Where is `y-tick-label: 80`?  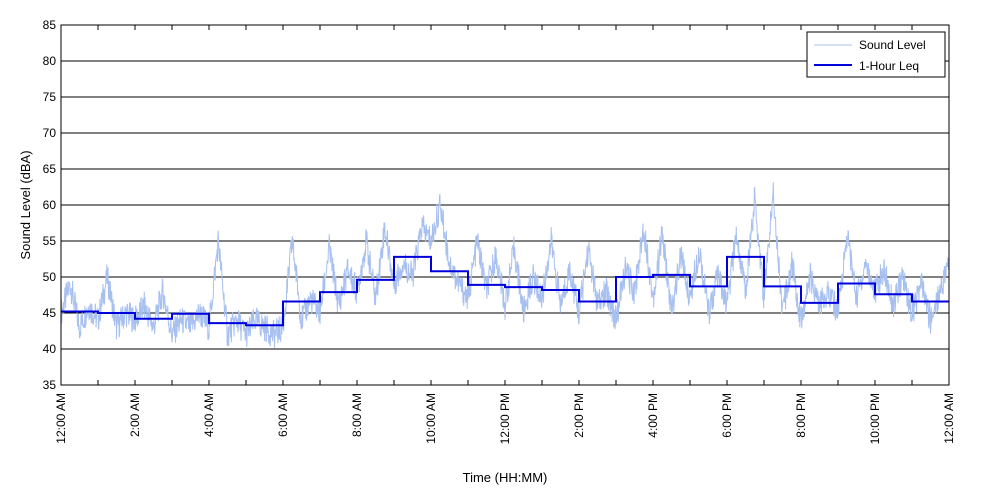
y-tick-label: 80 is located at coordinates (50, 61).